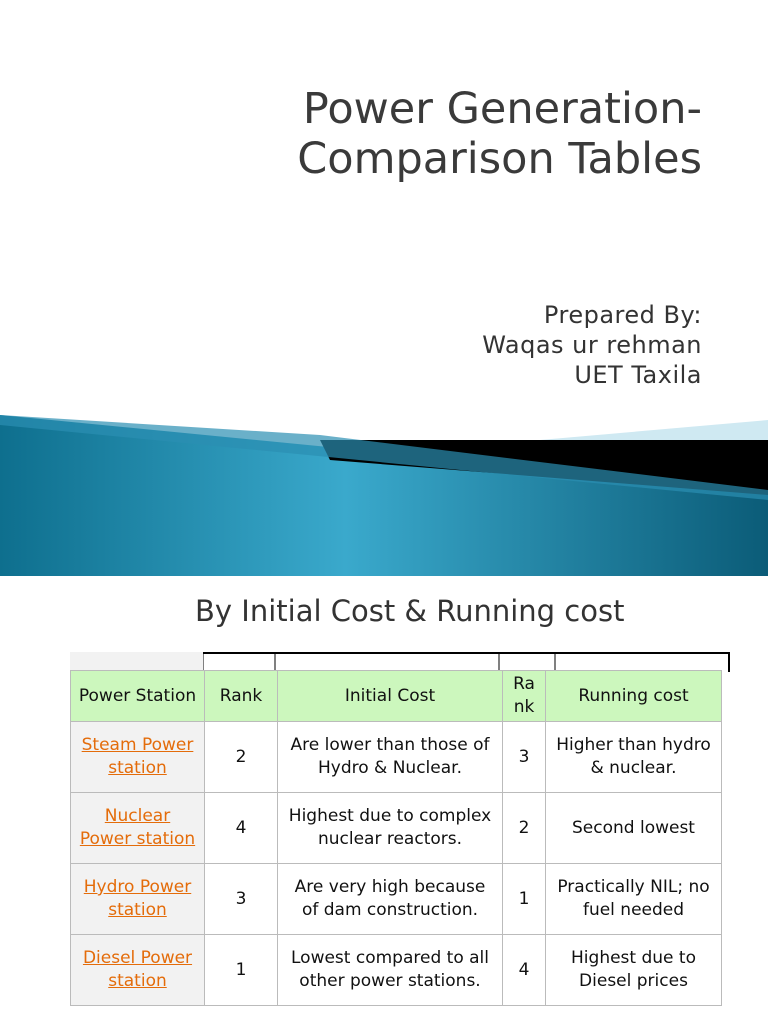 This screenshot has width=768, height=1024. I want to click on title-line: Comparison Tables, so click(499, 159).